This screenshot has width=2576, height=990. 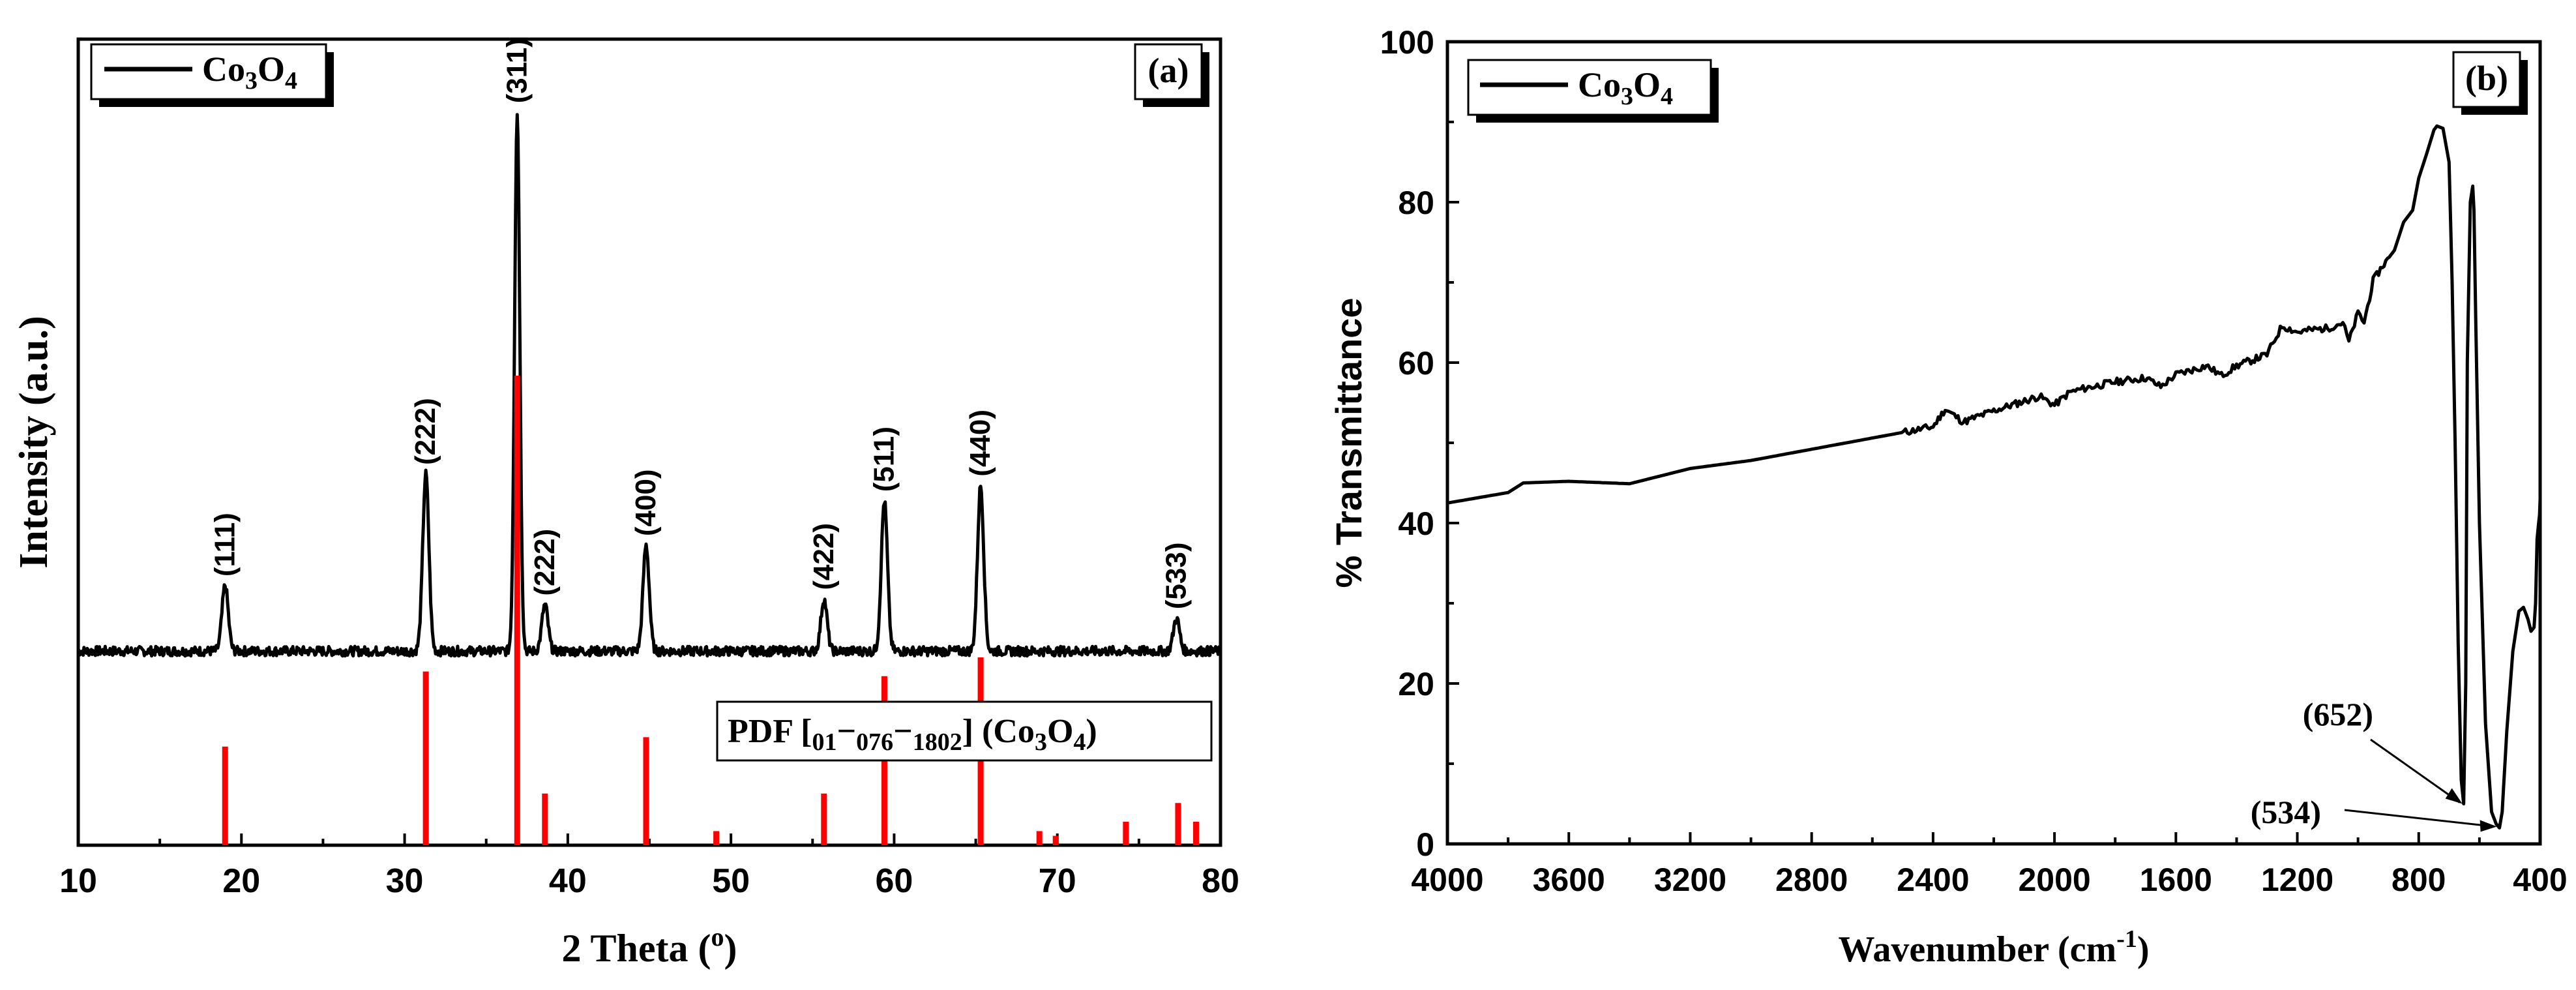 What do you see at coordinates (1811, 880) in the screenshot?
I see `x-tick-label: 2800` at bounding box center [1811, 880].